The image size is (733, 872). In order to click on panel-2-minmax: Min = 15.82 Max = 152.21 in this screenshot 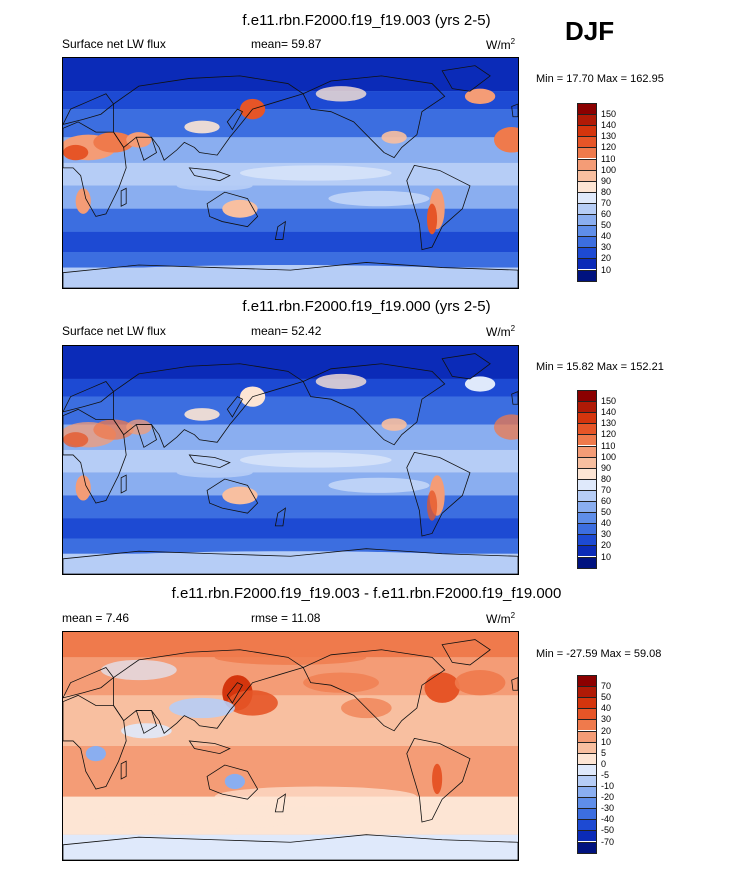, I will do `click(600, 367)`.